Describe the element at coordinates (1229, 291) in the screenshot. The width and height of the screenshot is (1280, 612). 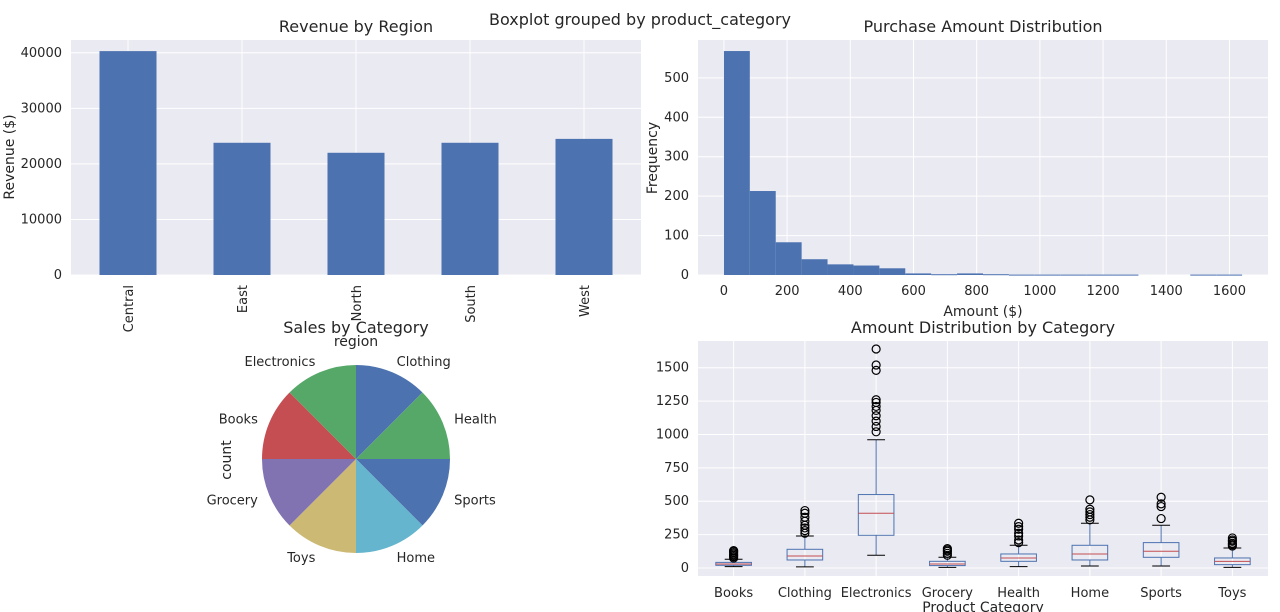
I see `x-tick-label: 1600` at that location.